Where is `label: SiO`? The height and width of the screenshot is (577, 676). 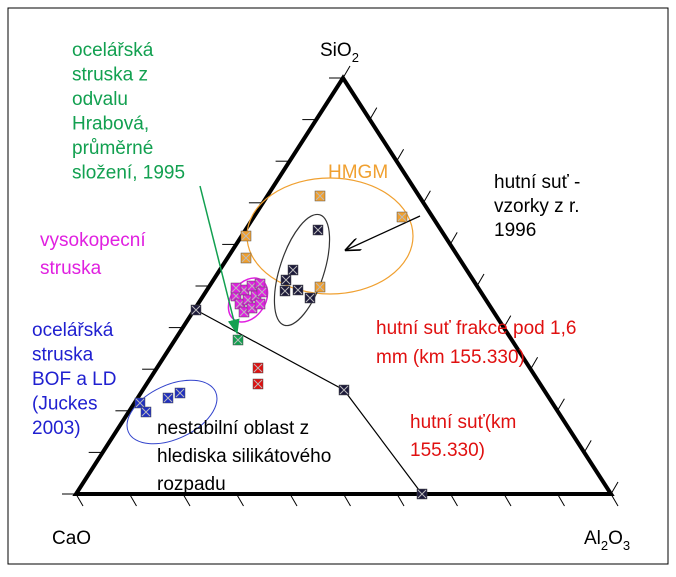
label: SiO is located at coordinates (336, 50).